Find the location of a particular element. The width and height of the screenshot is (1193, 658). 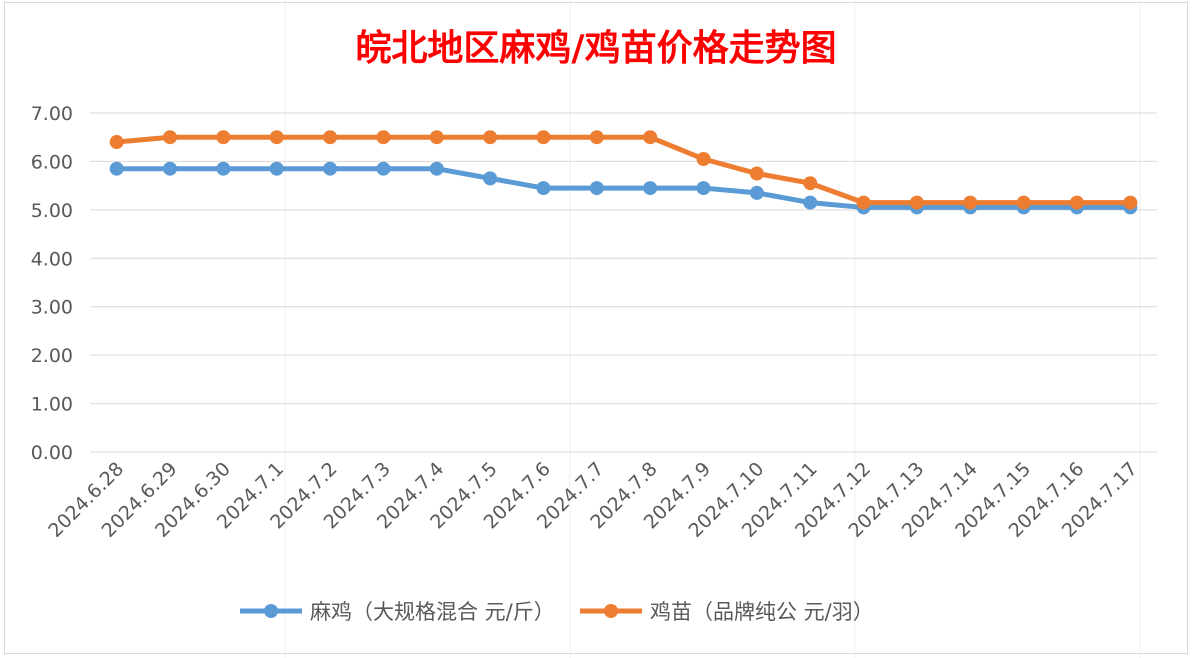

y-tick-label: 7.00 is located at coordinates (52, 114).